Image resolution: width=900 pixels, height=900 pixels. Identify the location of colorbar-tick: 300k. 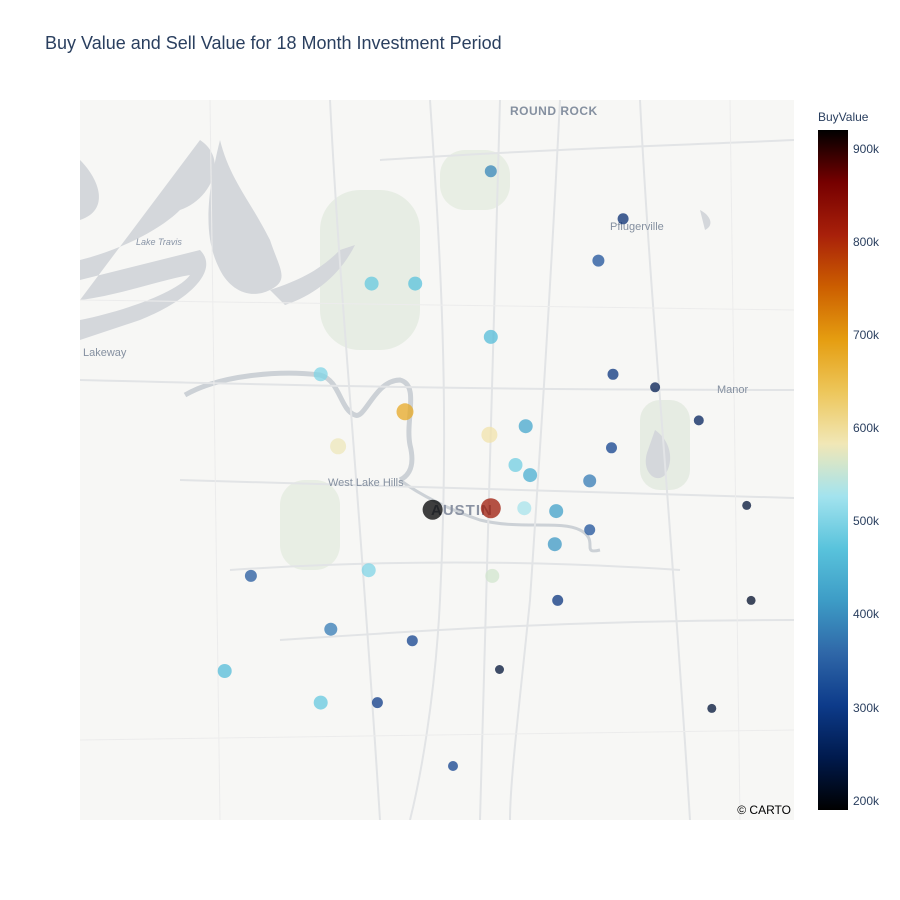
(866, 707).